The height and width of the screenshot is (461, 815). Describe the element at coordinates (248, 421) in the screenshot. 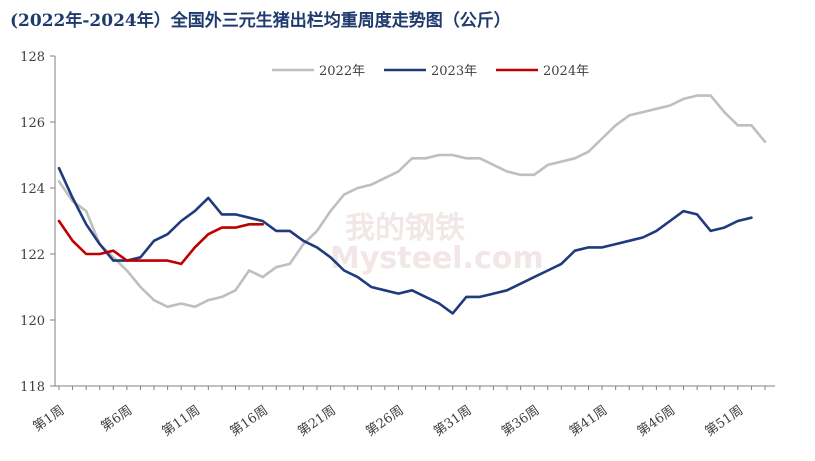

I see `x-tick-label: 第16周` at that location.